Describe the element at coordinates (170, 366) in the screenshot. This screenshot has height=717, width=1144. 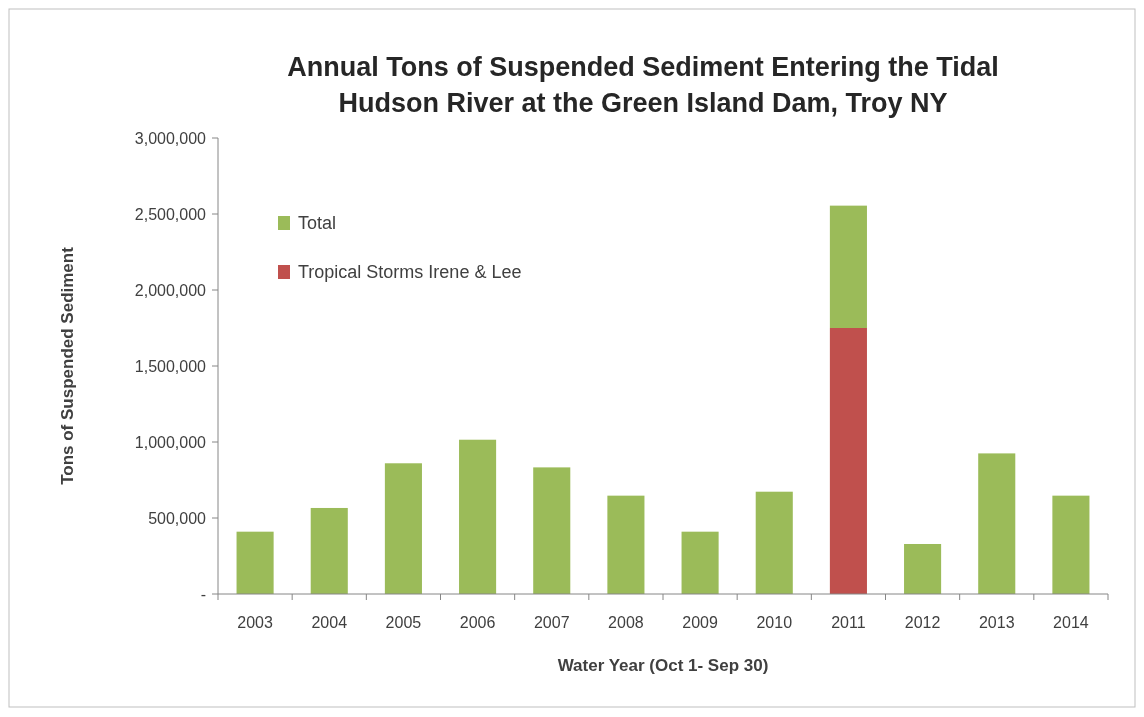
I see `y-tick-label: 1,500,000` at that location.